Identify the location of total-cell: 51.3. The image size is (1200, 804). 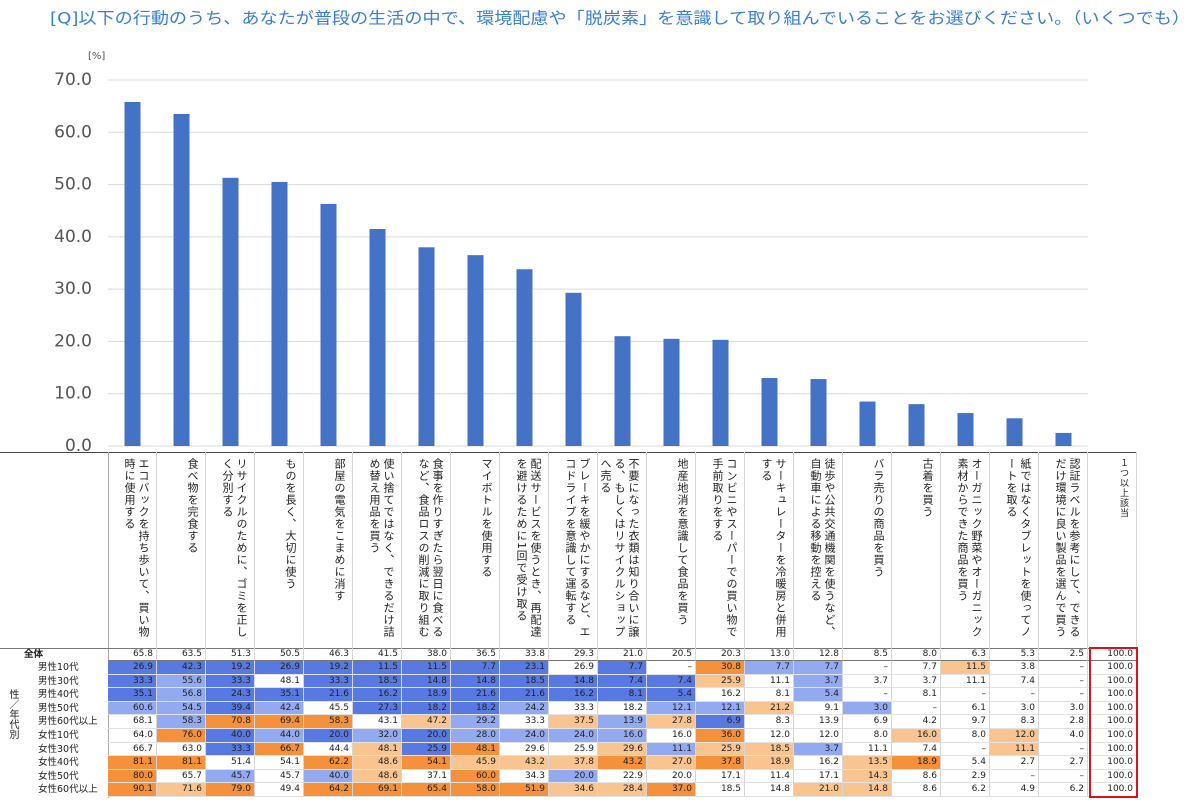
(230, 654).